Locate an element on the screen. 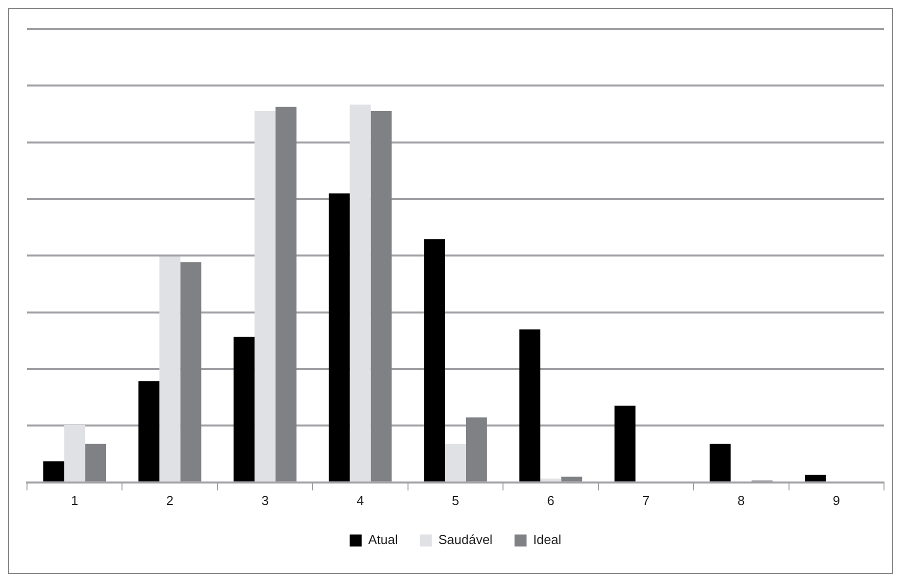  x-tick-label: 8 is located at coordinates (741, 500).